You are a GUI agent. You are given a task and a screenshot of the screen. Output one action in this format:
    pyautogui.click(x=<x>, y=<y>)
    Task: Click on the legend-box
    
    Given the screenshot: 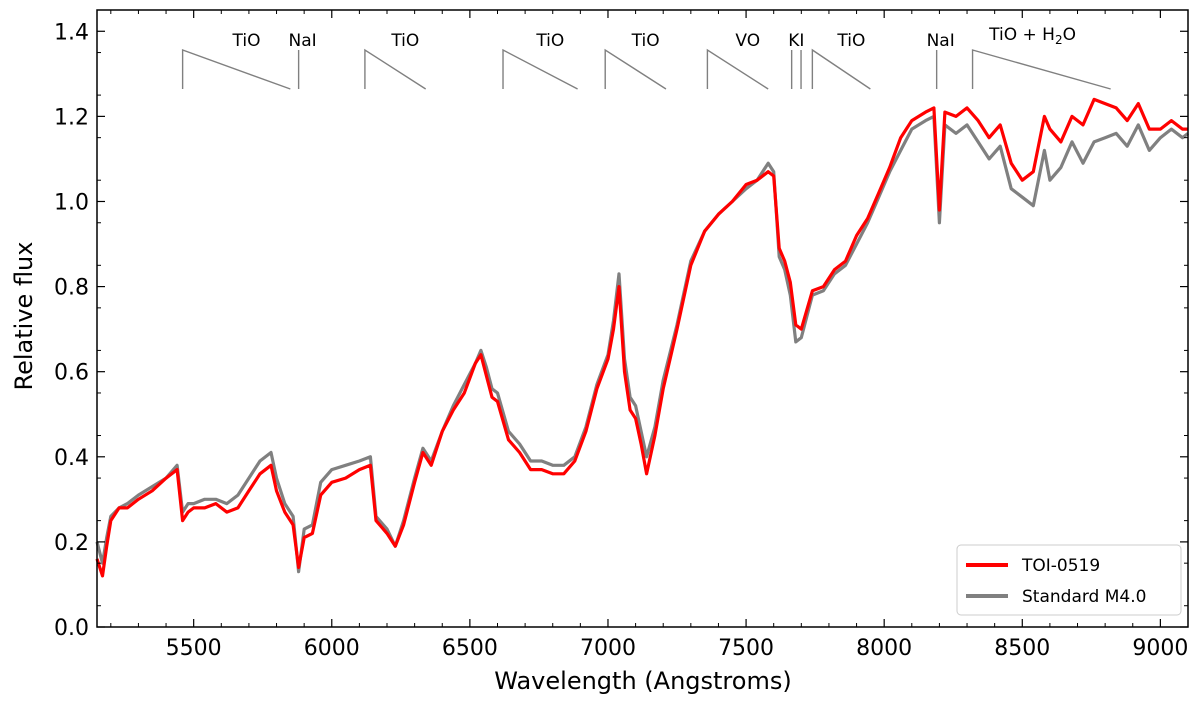 What is the action you would take?
    pyautogui.click(x=1069, y=580)
    